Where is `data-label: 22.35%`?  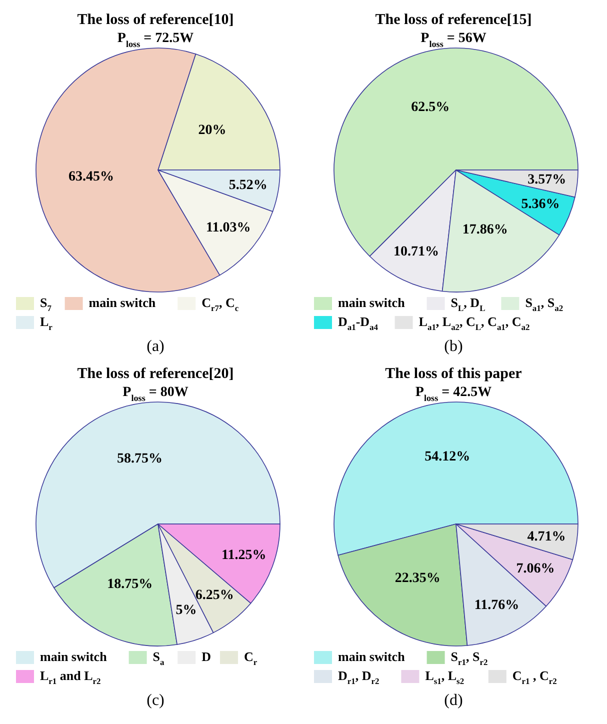 data-label: 22.35% is located at coordinates (417, 578).